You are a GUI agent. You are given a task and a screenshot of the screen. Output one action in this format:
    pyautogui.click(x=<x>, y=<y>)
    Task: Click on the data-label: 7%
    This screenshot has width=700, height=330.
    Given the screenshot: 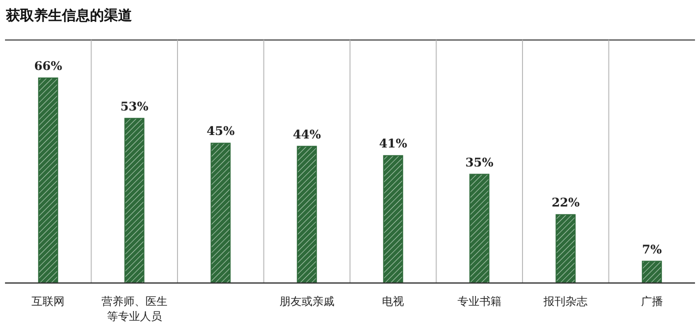 What is the action you would take?
    pyautogui.click(x=652, y=249)
    